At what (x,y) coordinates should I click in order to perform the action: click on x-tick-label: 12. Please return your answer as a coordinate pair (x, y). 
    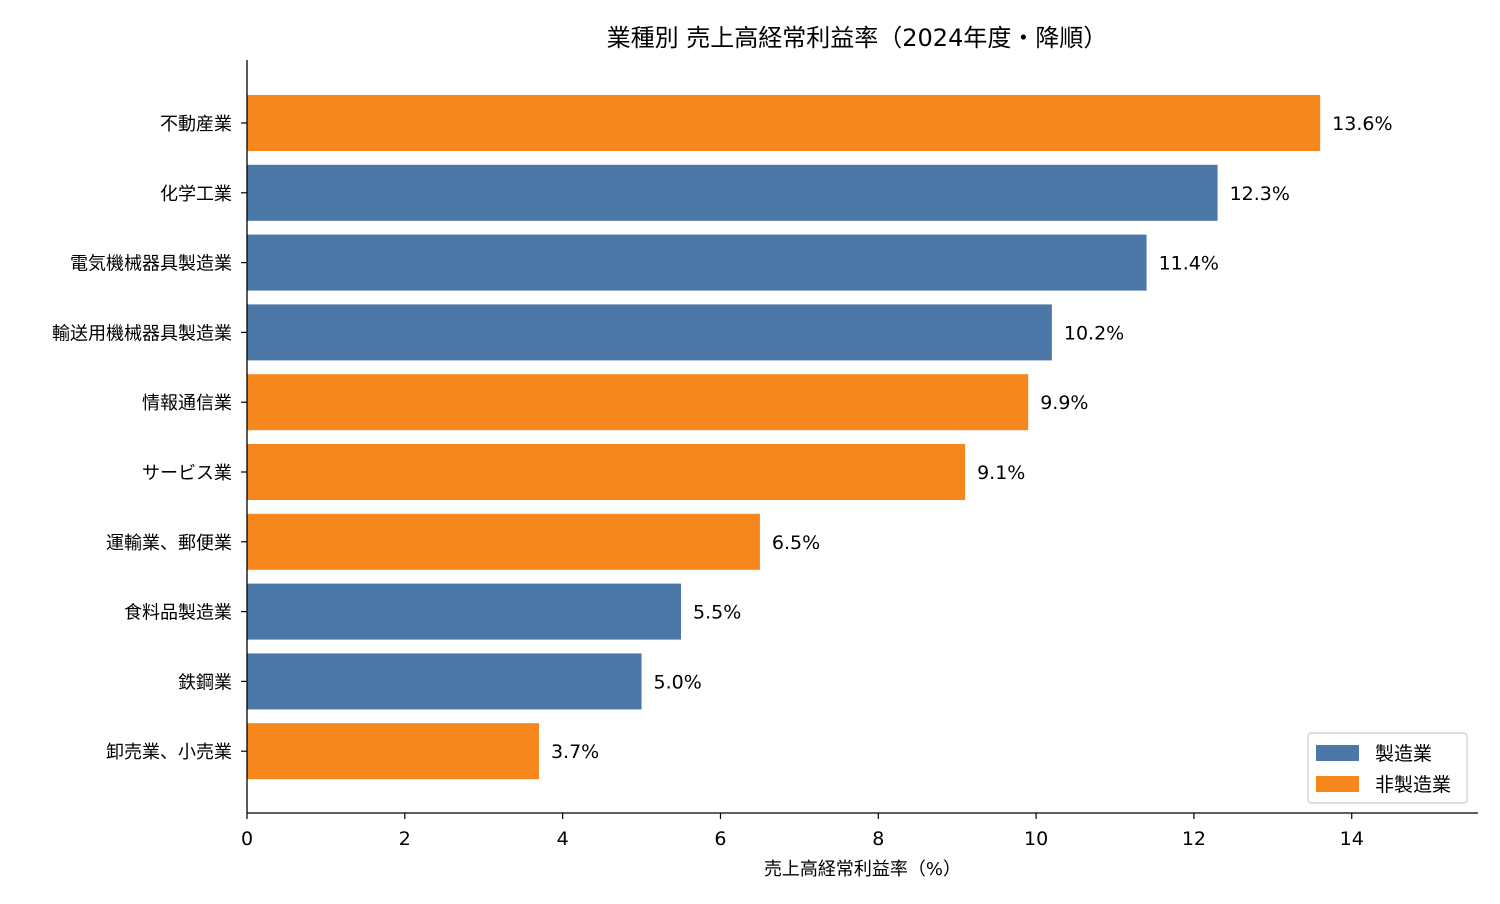
    Looking at the image, I should click on (1194, 839).